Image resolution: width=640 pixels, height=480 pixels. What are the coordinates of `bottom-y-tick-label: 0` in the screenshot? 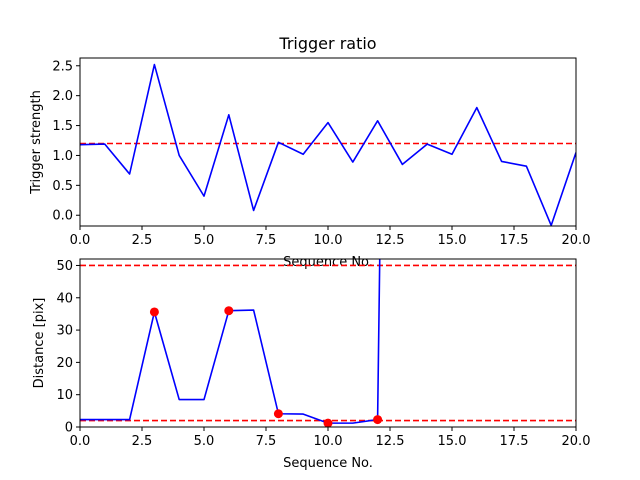 It's located at (69, 428).